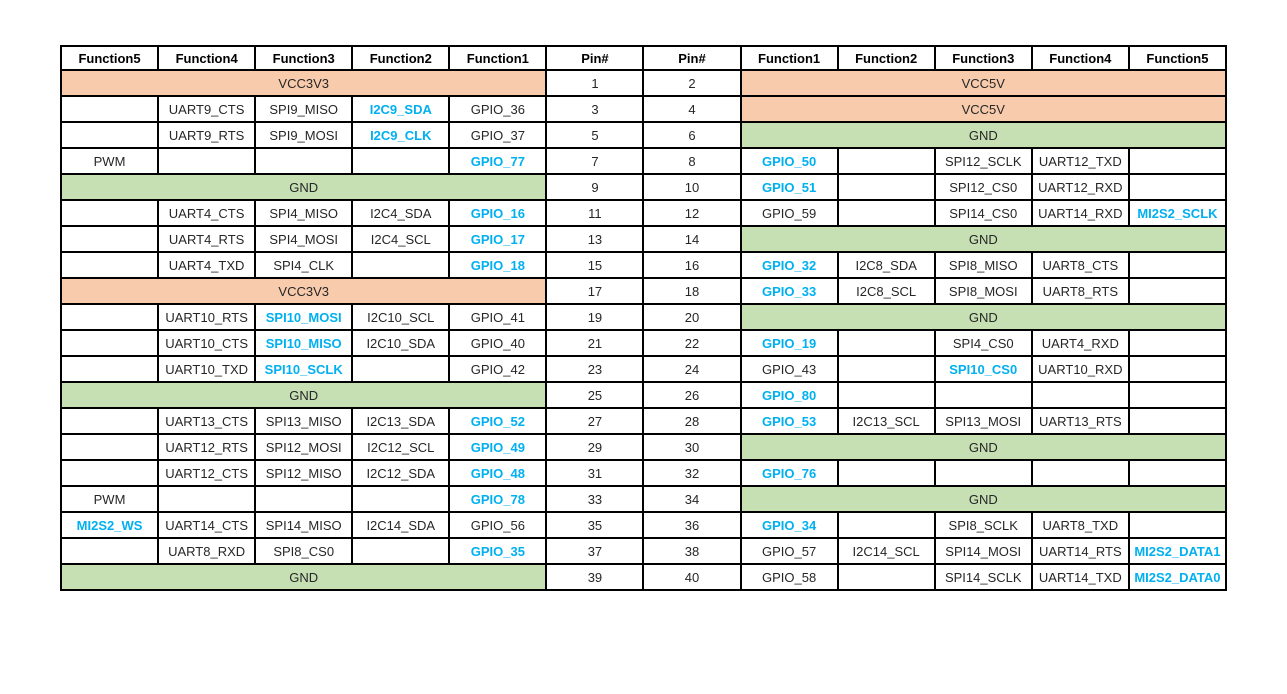 This screenshot has height=694, width=1287. I want to click on function-cell-uart4_rxd: UART4_RXD, so click(1080, 343).